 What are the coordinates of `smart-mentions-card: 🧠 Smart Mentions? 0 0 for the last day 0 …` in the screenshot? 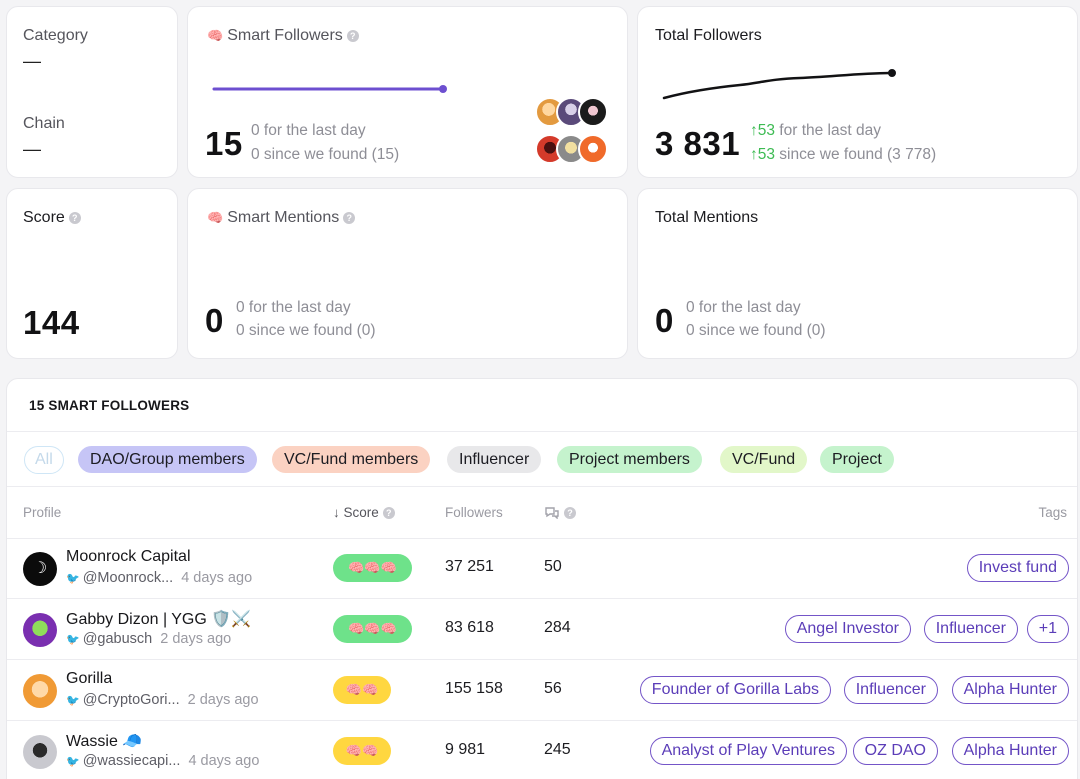 It's located at (407, 273).